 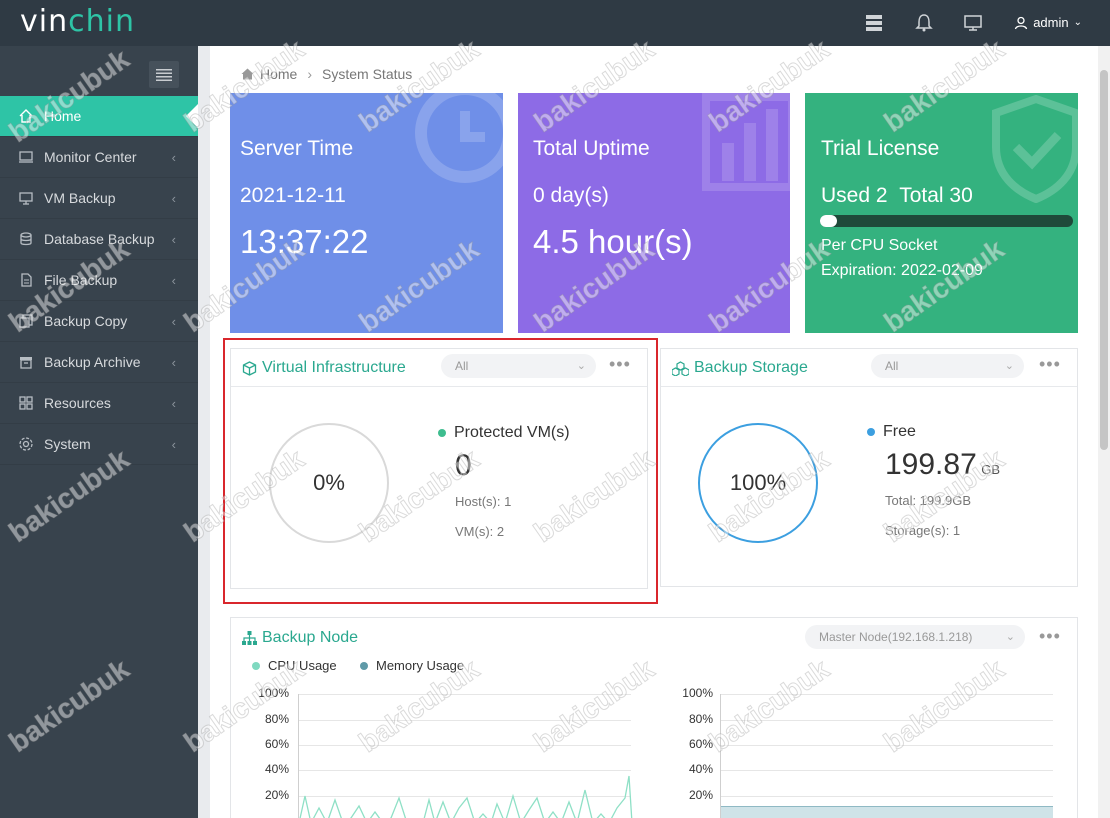 I want to click on sidebar-item-backup-copy: Backup Copy ‹, so click(x=99, y=321).